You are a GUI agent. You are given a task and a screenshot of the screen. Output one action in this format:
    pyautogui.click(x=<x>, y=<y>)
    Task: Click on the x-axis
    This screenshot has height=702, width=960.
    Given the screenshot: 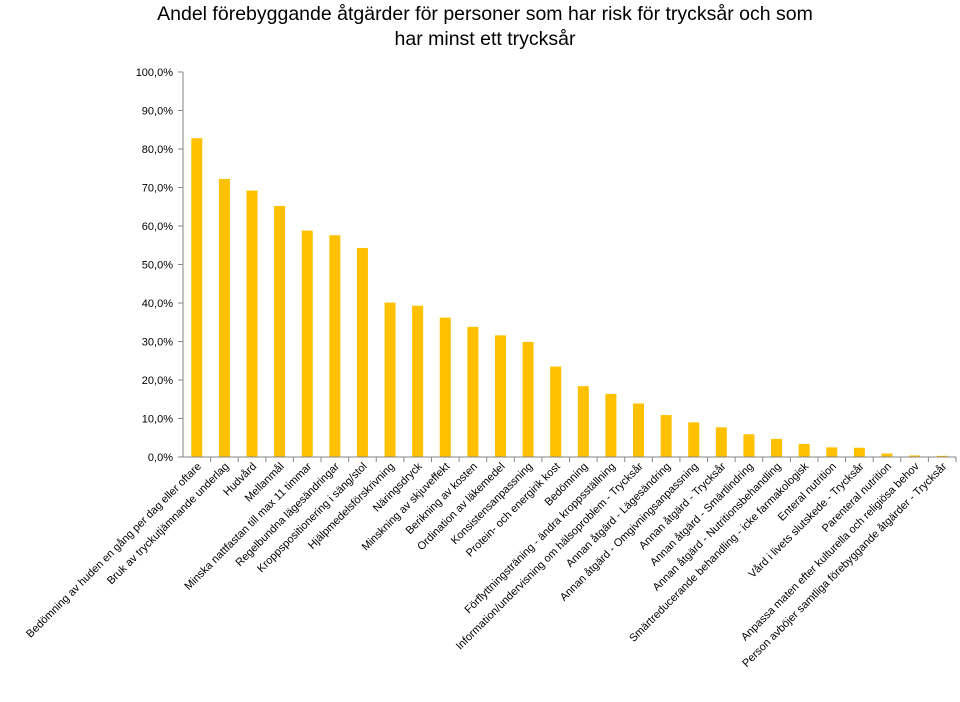 What is the action you would take?
    pyautogui.click(x=570, y=459)
    